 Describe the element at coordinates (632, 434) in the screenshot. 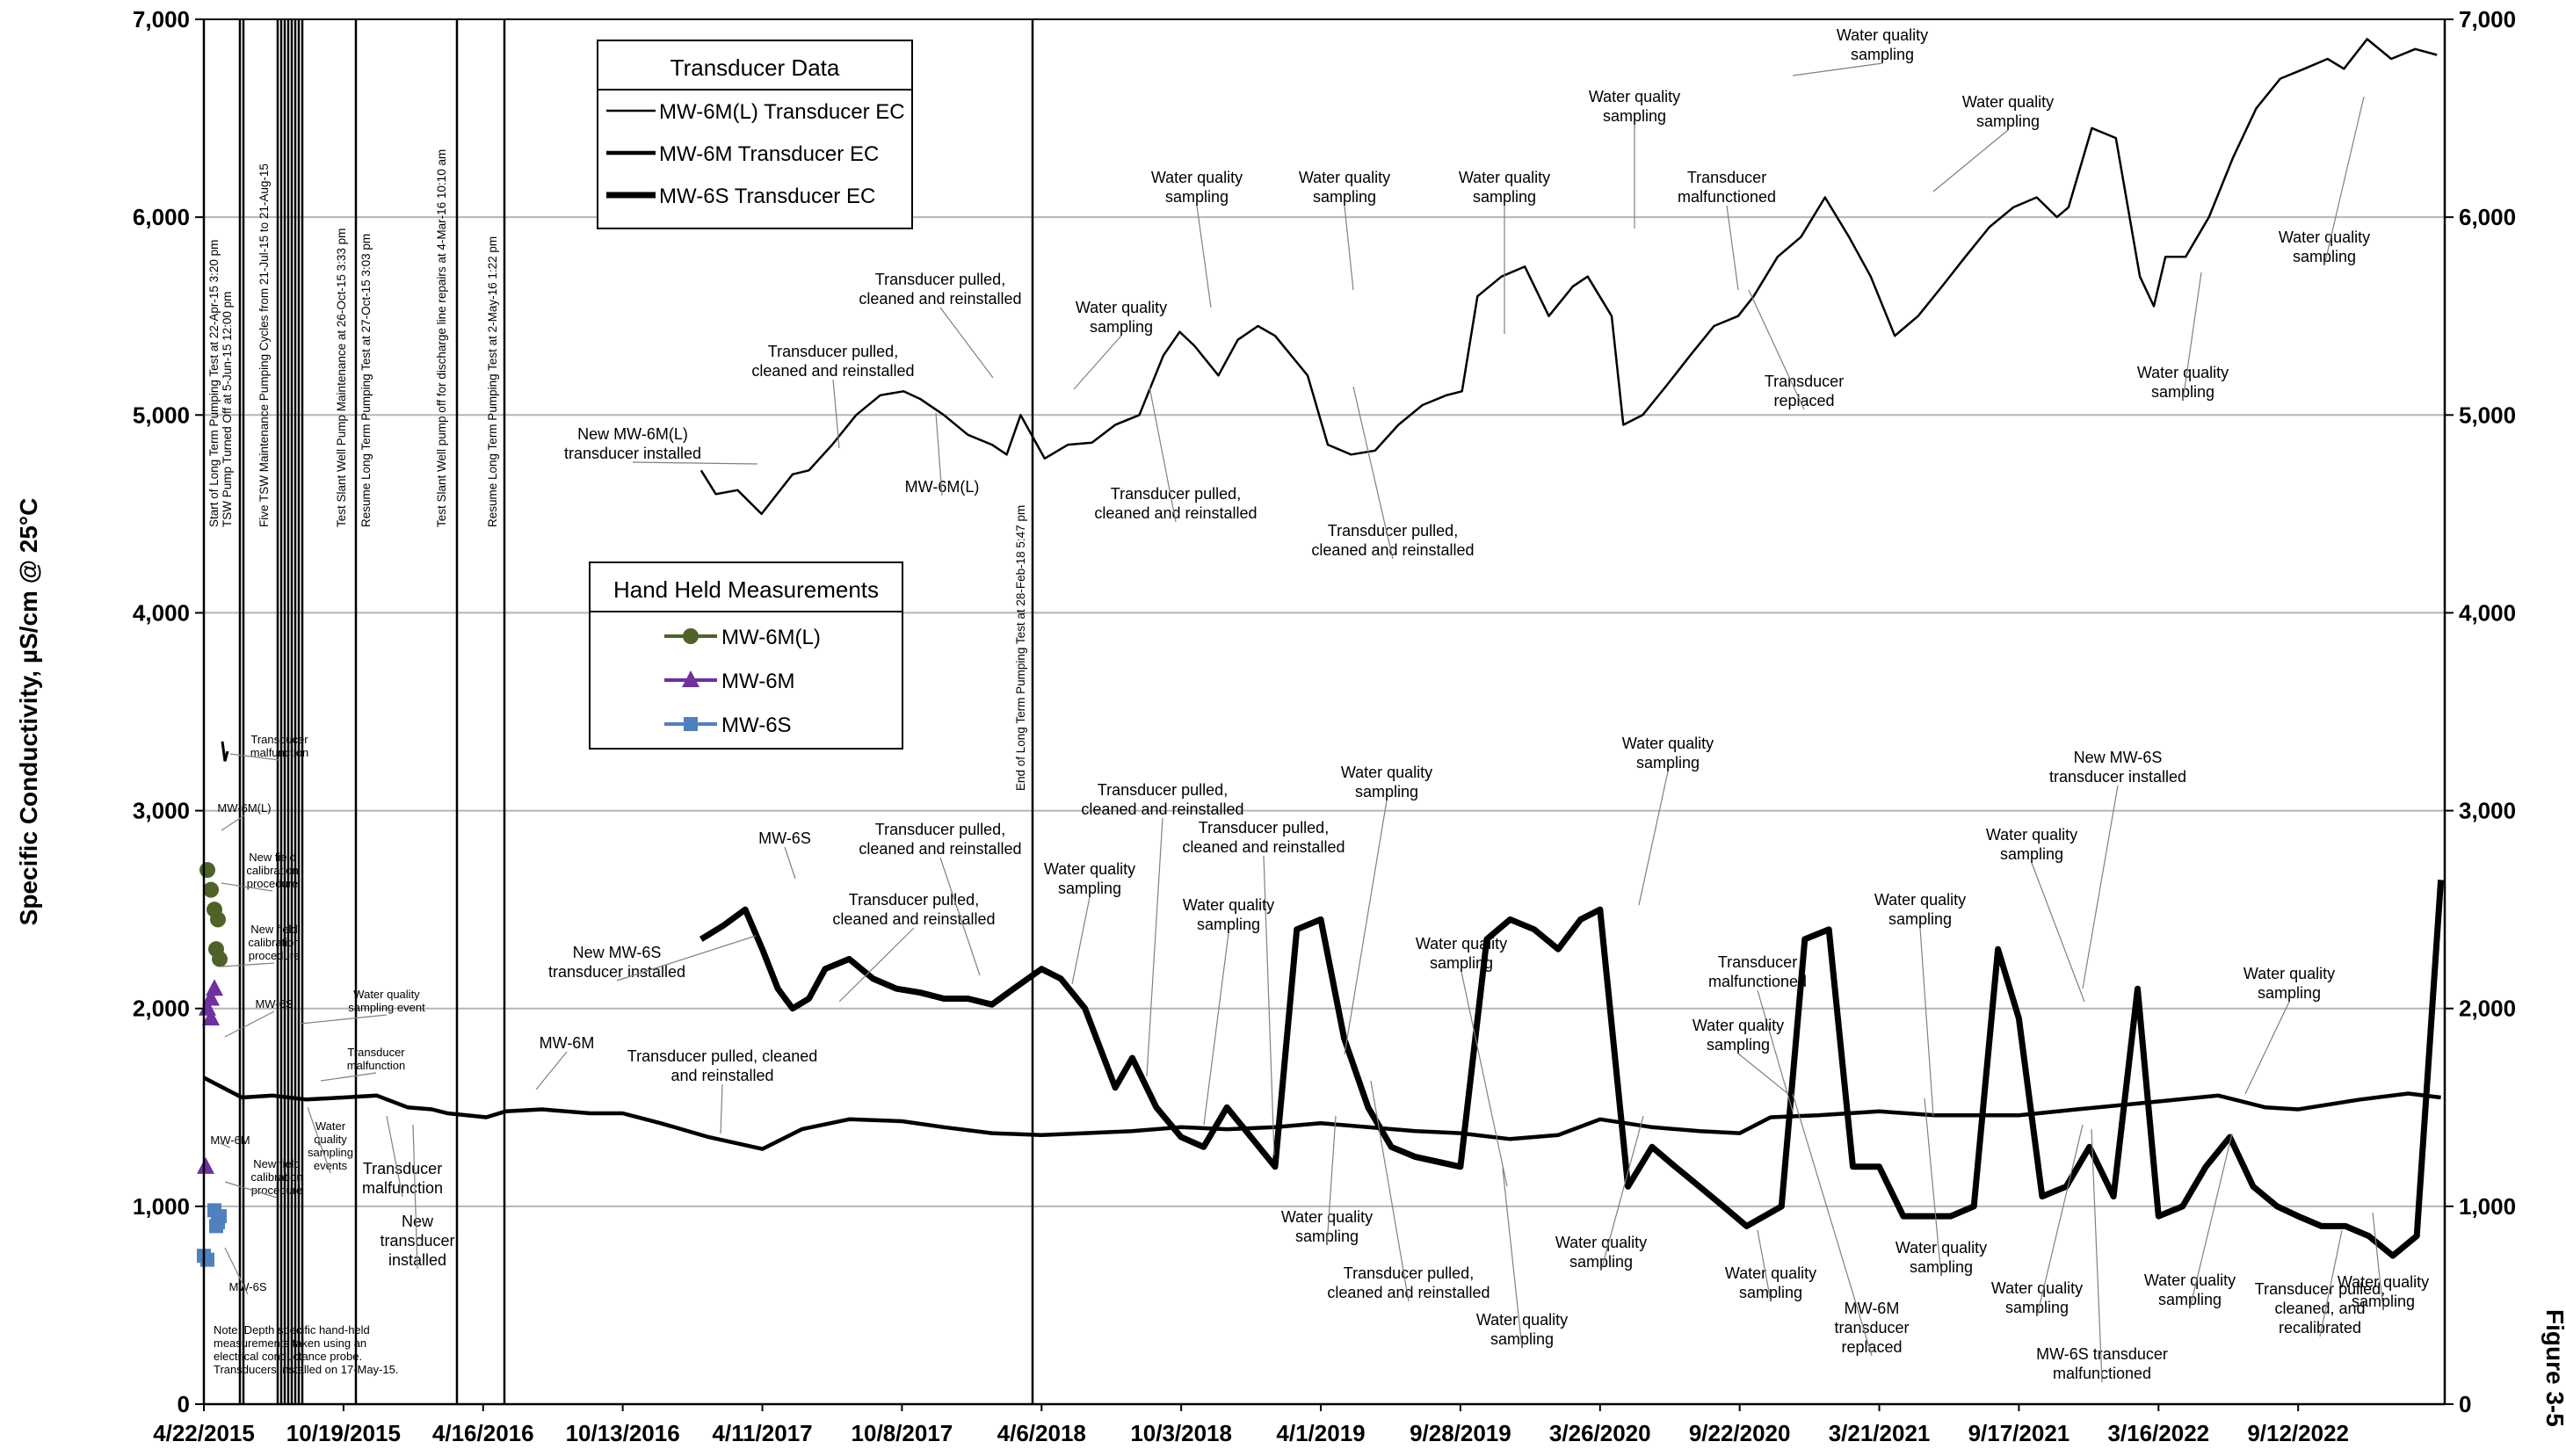

I see `annotation-text: New MW-6M(L)` at that location.